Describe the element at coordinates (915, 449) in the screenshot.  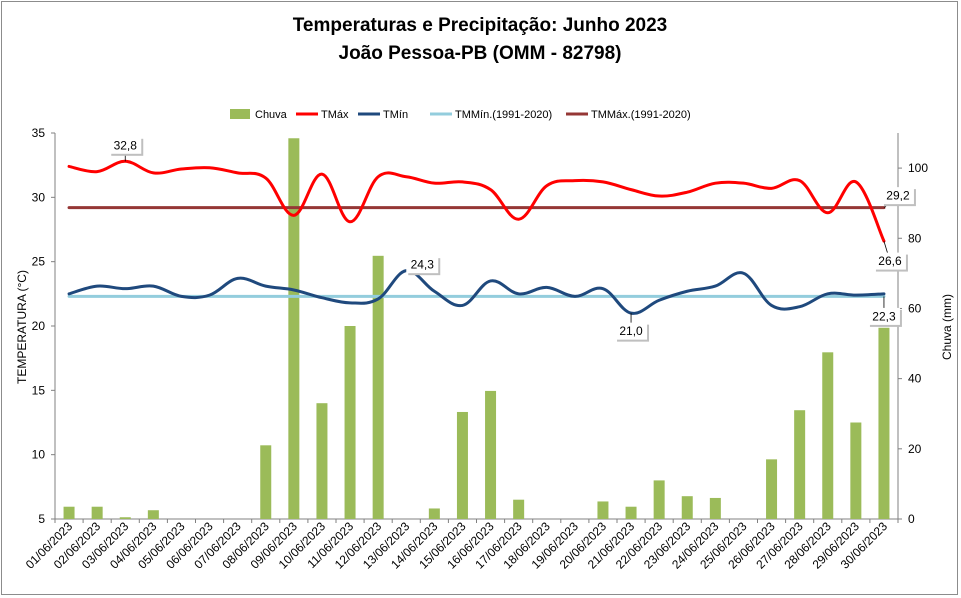
I see `y2-tick-label: 20` at that location.